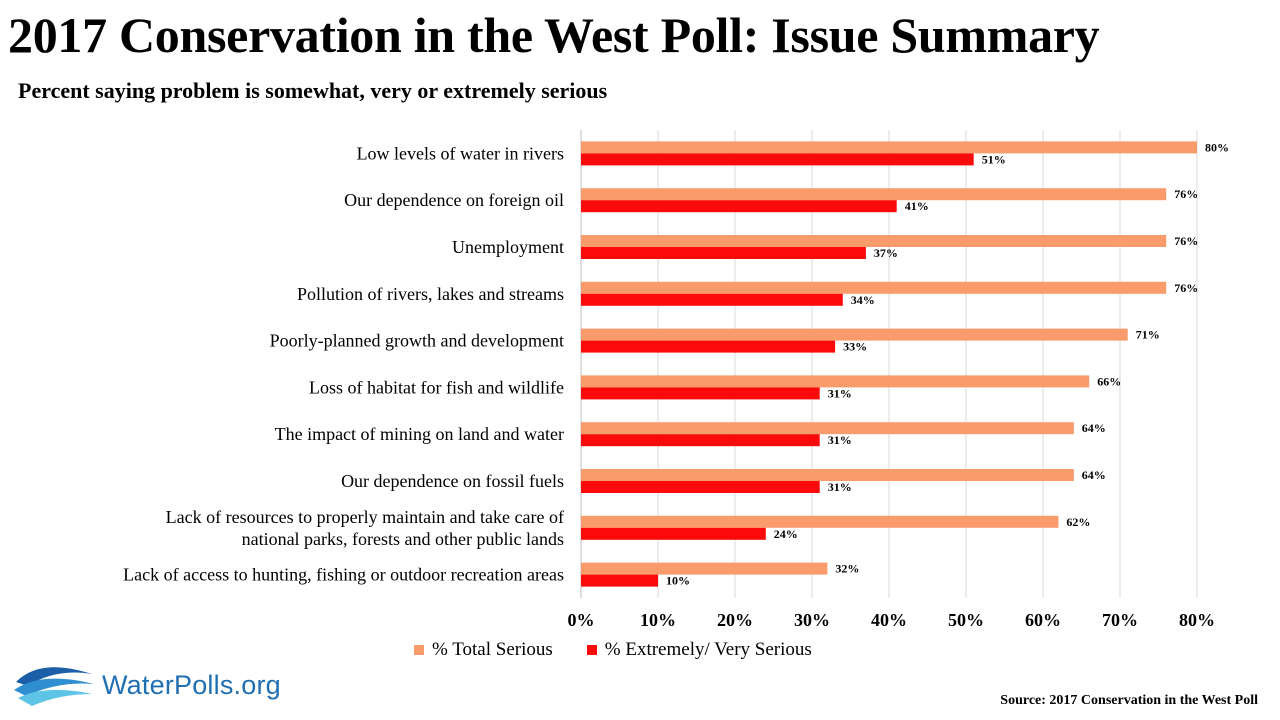  What do you see at coordinates (54, 686) in the screenshot?
I see `wave-logo-icon` at bounding box center [54, 686].